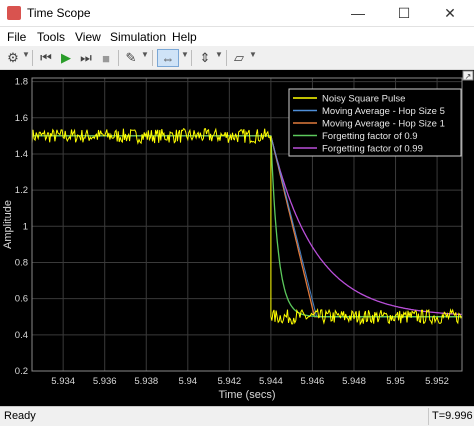  Describe the element at coordinates (20, 416) in the screenshot. I see `status-text: Ready` at that location.